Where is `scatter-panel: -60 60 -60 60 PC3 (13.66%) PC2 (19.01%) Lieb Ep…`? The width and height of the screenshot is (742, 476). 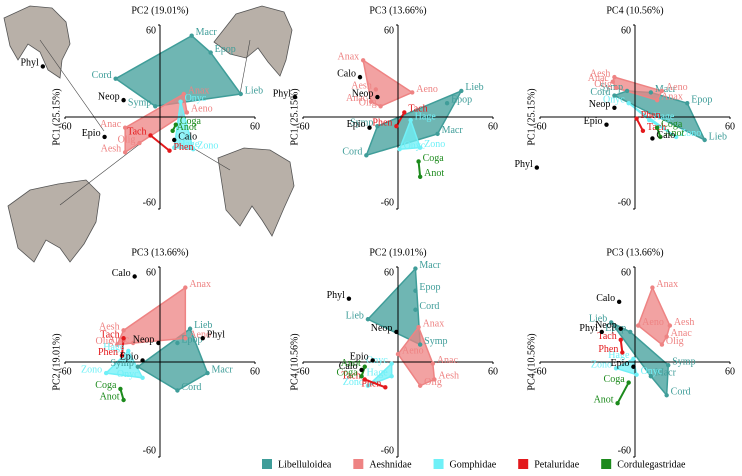 scatter-panel: -60 60 -60 60 PC3 (13.66%) PC2 (19.01%) Lieb Ep… is located at coordinates (155, 352).